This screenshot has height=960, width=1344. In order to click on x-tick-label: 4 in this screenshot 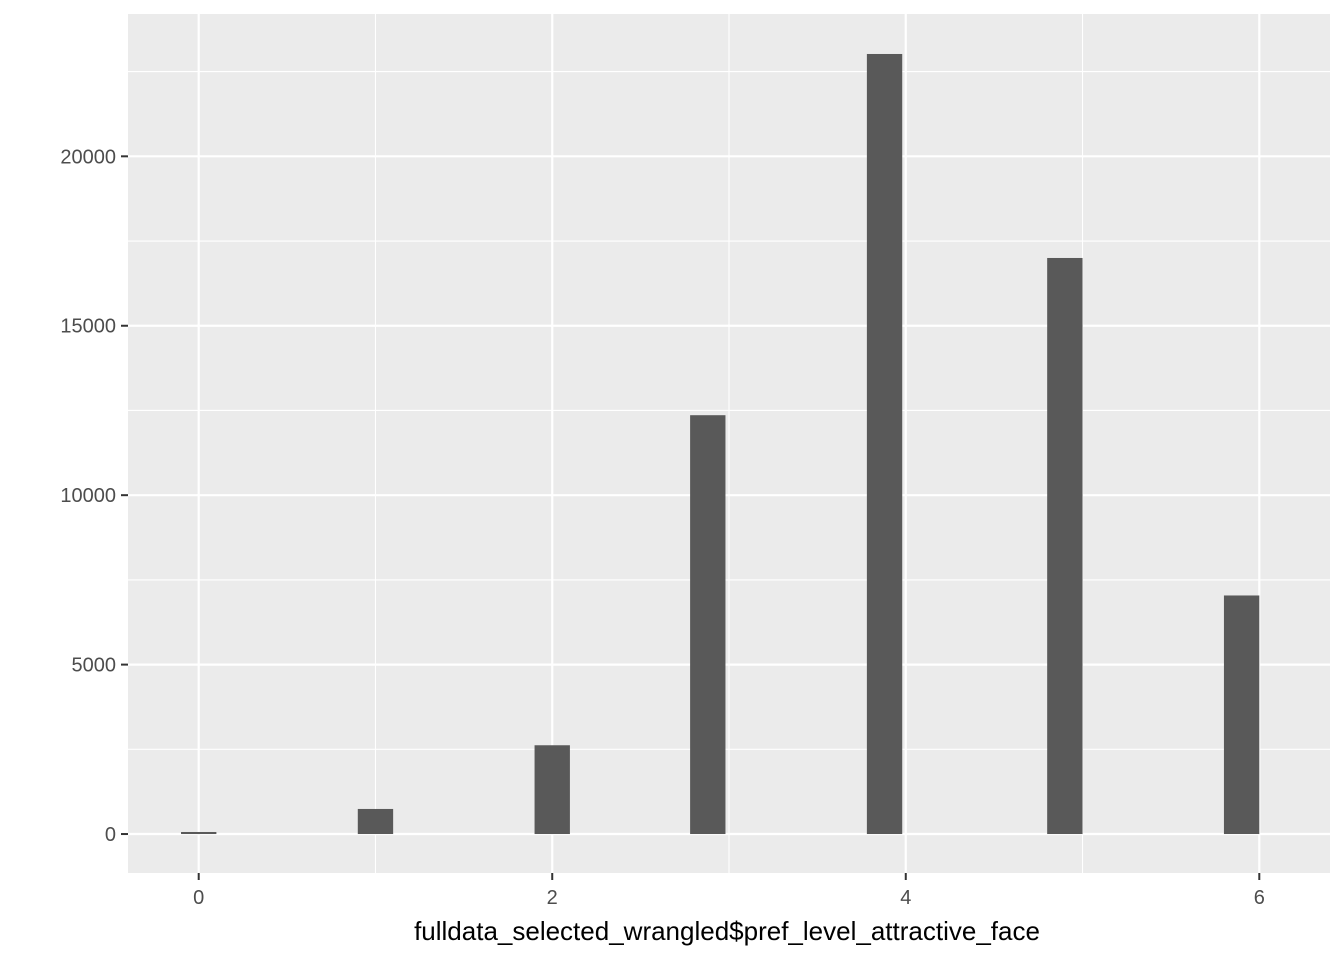, I will do `click(905, 898)`.